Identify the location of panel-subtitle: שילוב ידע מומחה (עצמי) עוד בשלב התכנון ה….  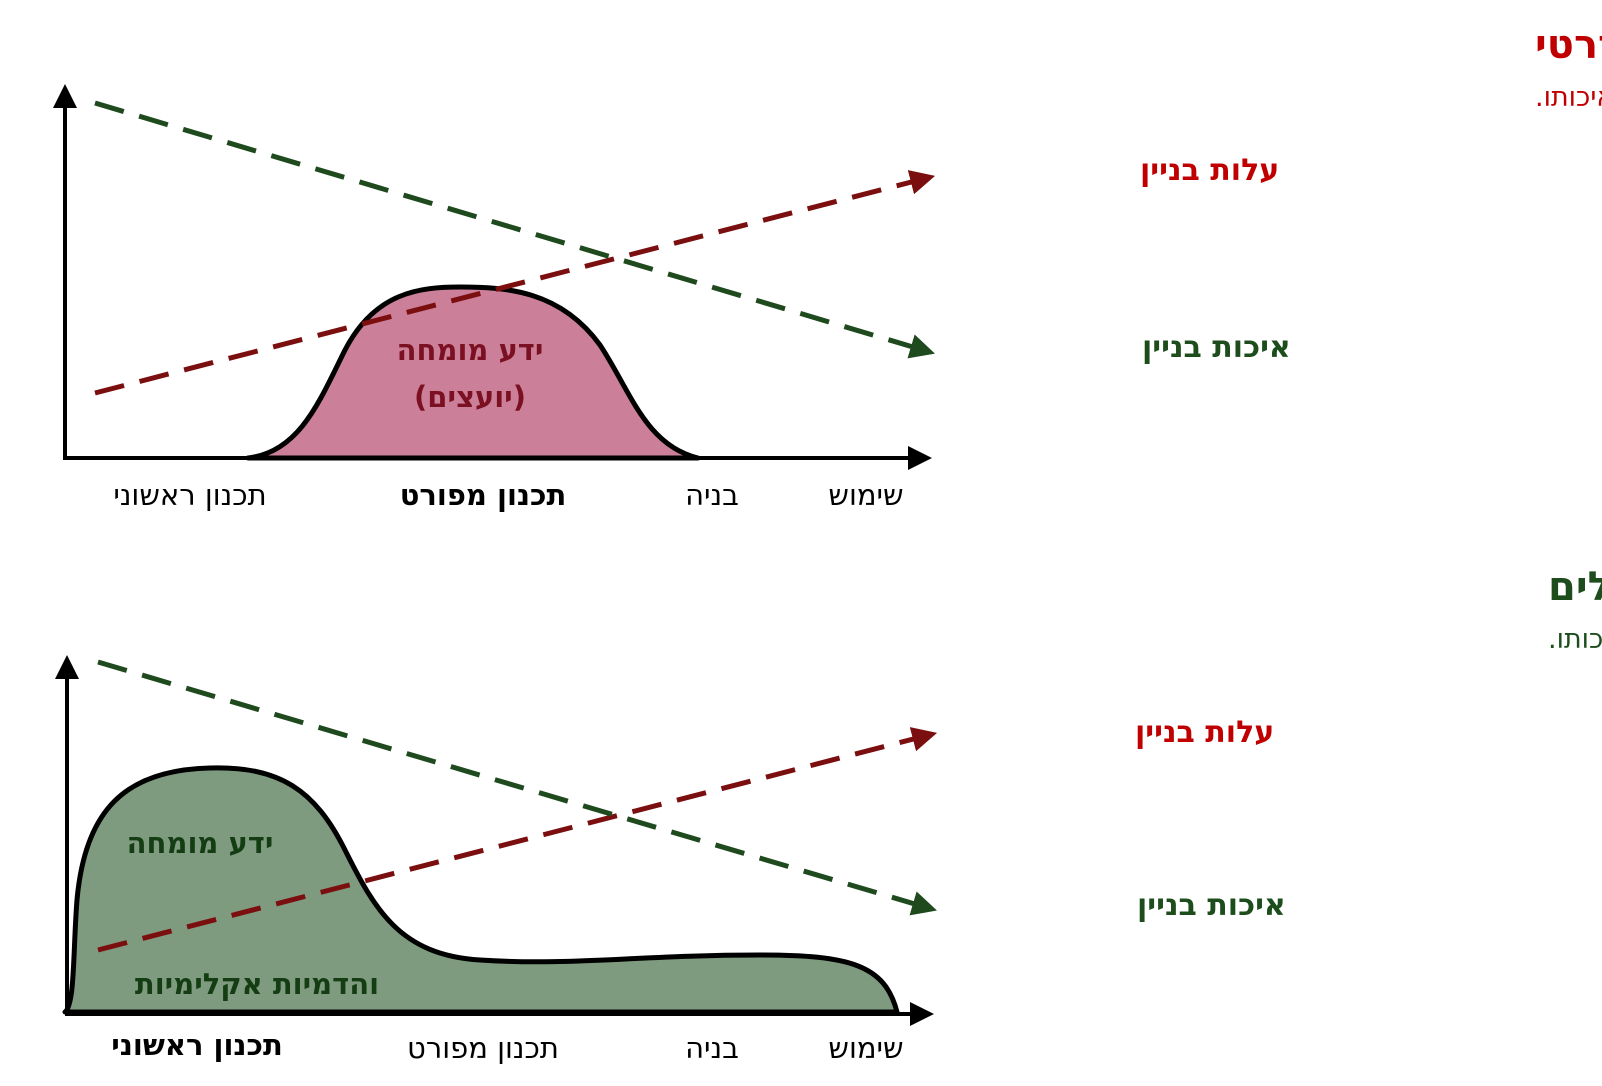
(1575, 639).